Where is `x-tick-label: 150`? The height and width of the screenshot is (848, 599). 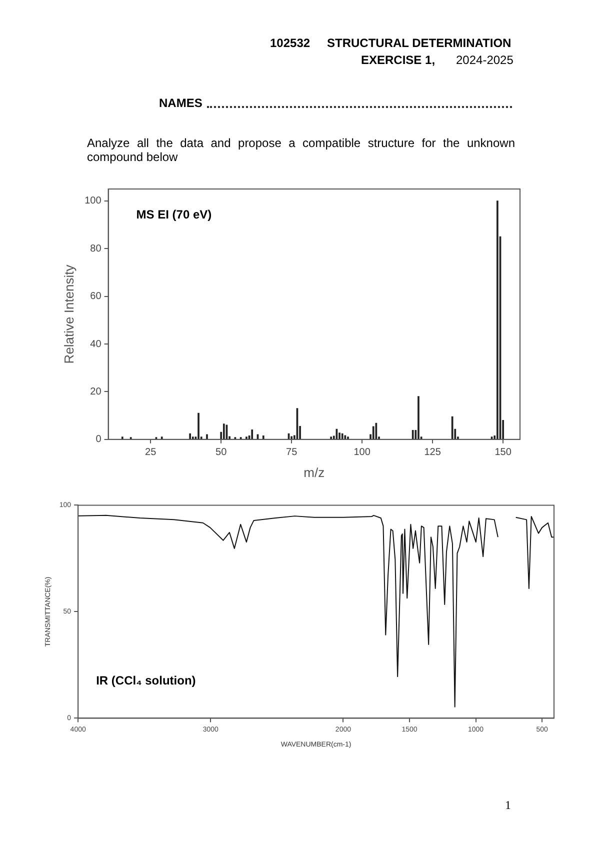
x-tick-label: 150 is located at coordinates (503, 452).